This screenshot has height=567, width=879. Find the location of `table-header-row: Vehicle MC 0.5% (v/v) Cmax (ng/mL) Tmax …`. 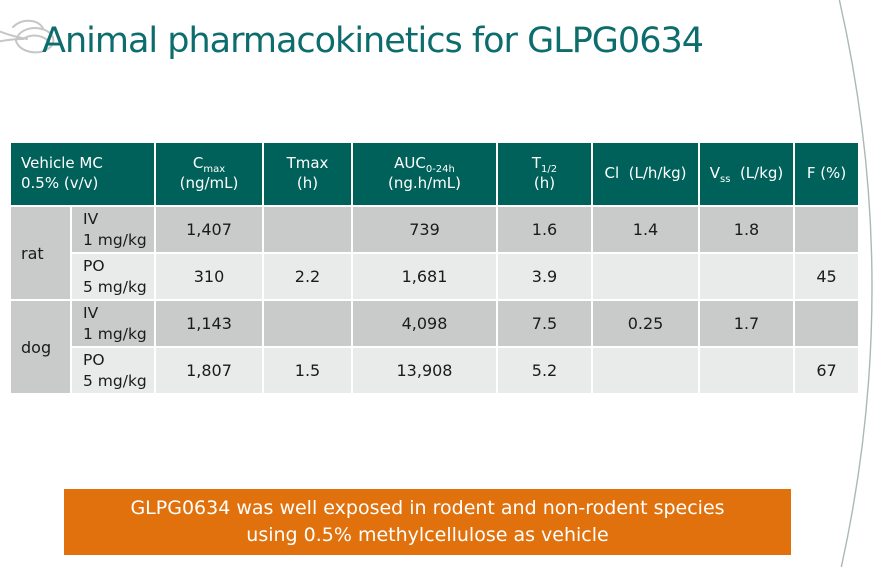

table-header-row: Vehicle MC 0.5% (v/v) Cmax (ng/mL) Tmax … is located at coordinates (434, 174).